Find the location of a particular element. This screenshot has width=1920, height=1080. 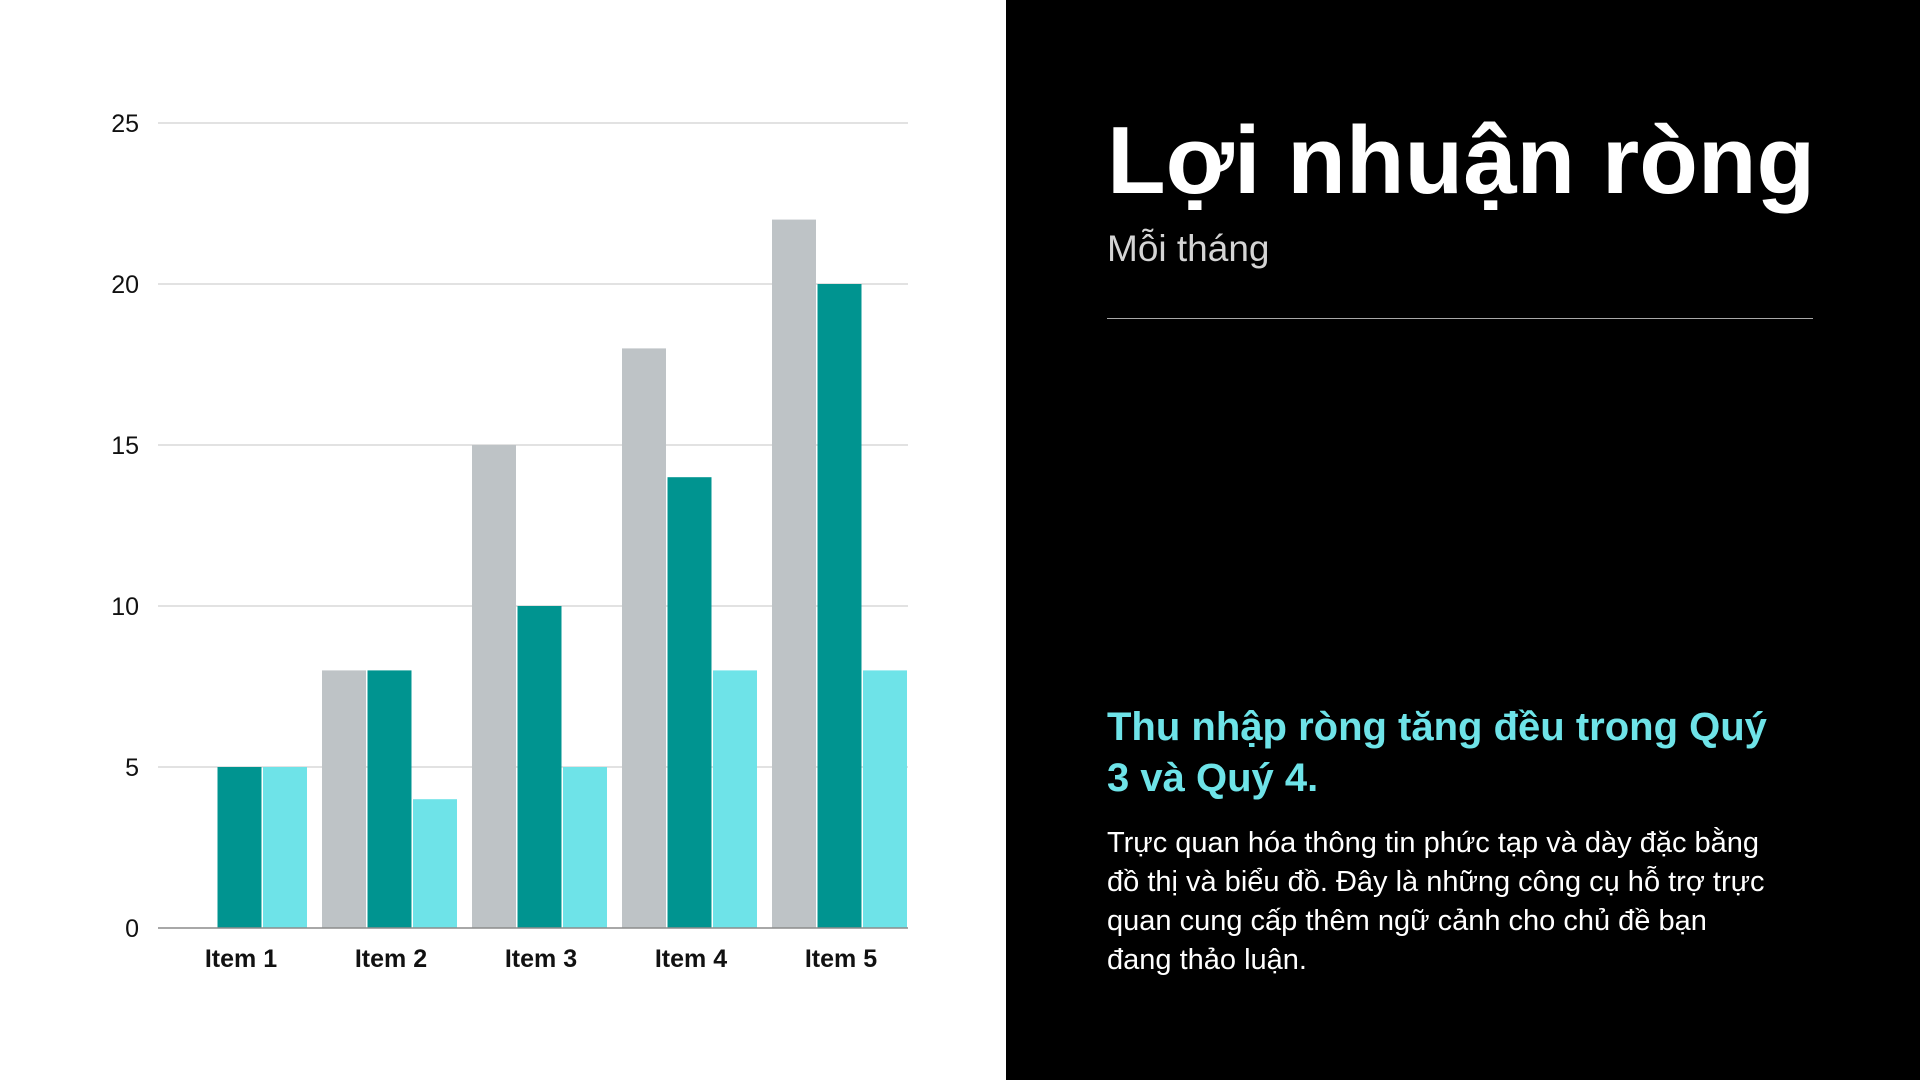

divider is located at coordinates (1460, 318).